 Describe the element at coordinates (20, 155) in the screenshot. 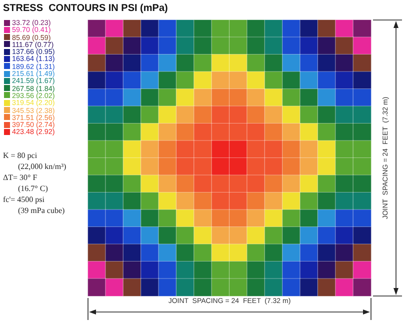

I see `text: K = 80 pci` at that location.